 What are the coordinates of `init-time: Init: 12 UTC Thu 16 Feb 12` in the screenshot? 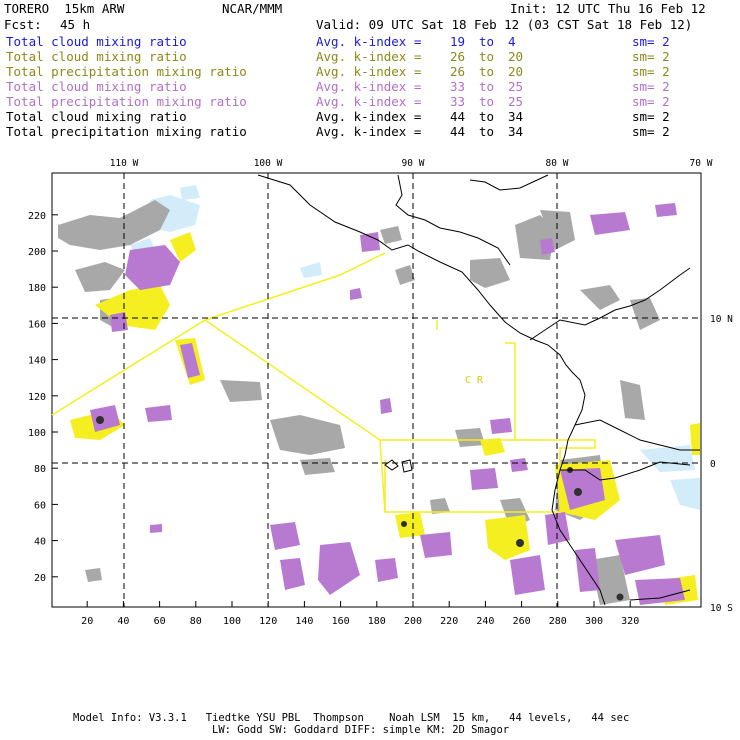 It's located at (608, 8).